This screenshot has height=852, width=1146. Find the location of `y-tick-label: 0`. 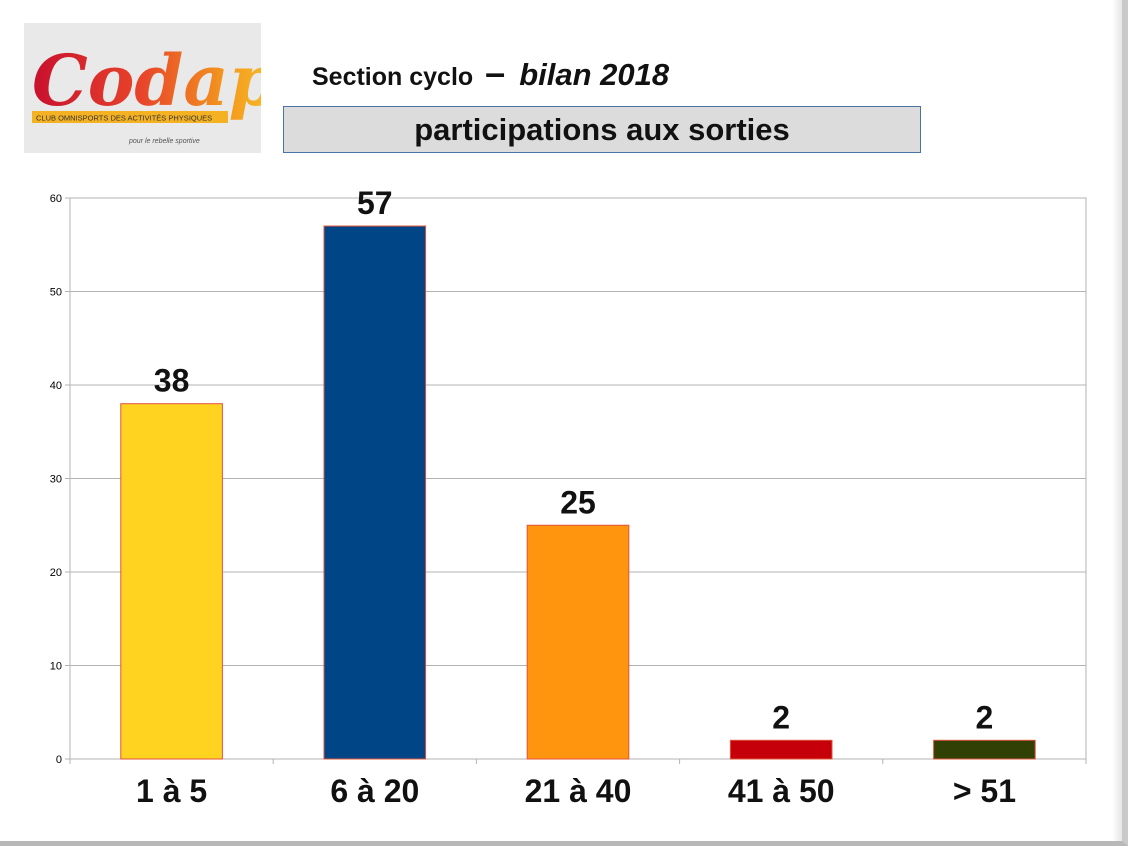

y-tick-label: 0 is located at coordinates (59, 760).